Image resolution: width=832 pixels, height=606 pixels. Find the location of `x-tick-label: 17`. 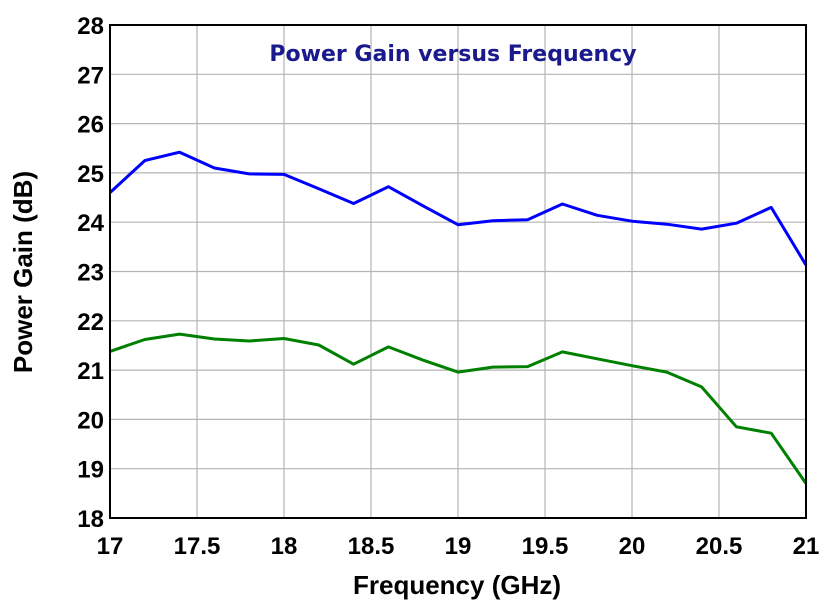

x-tick-label: 17 is located at coordinates (110, 546).